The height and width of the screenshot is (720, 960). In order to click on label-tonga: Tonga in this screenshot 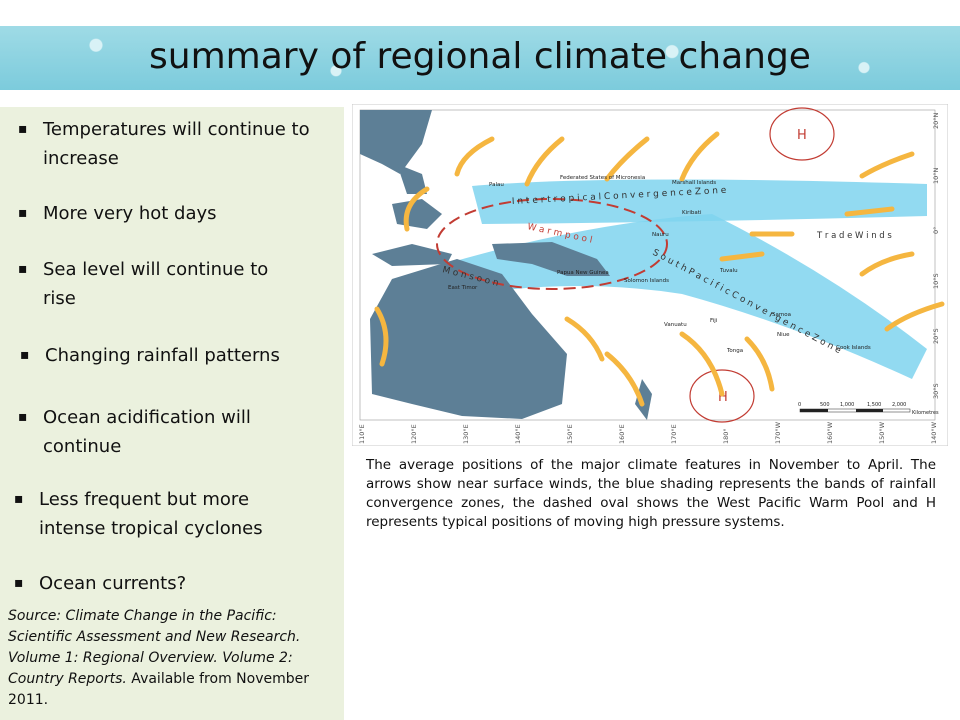, I will do `click(734, 351)`.